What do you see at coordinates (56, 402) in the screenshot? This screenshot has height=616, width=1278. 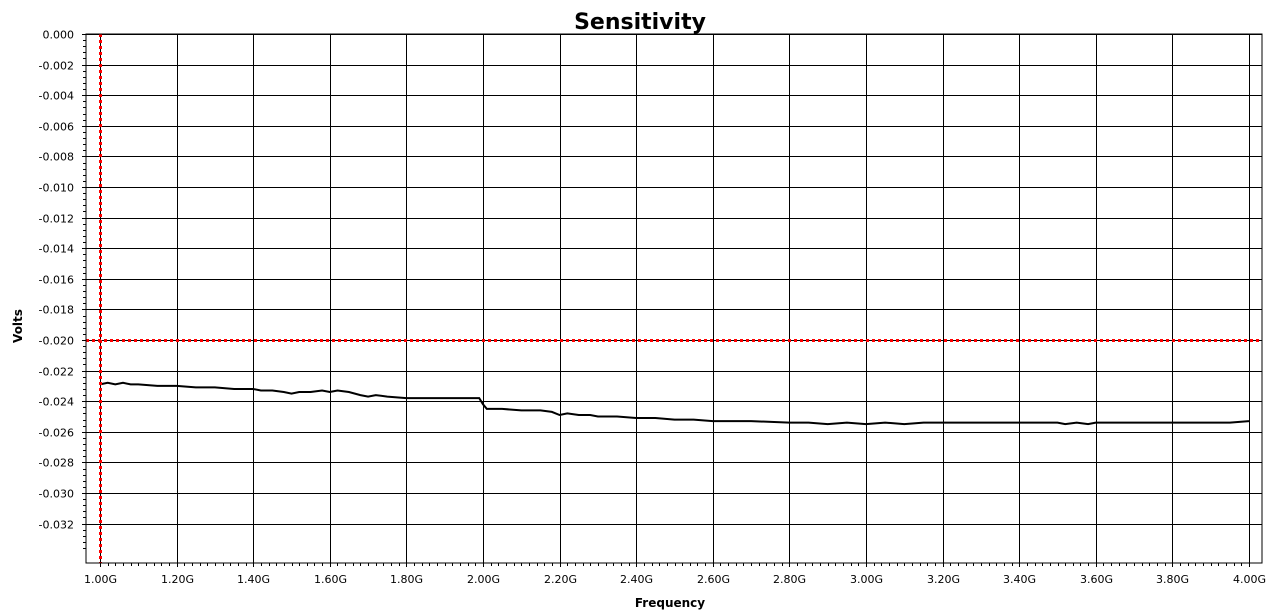 I see `y-tick-label: -0.024` at bounding box center [56, 402].